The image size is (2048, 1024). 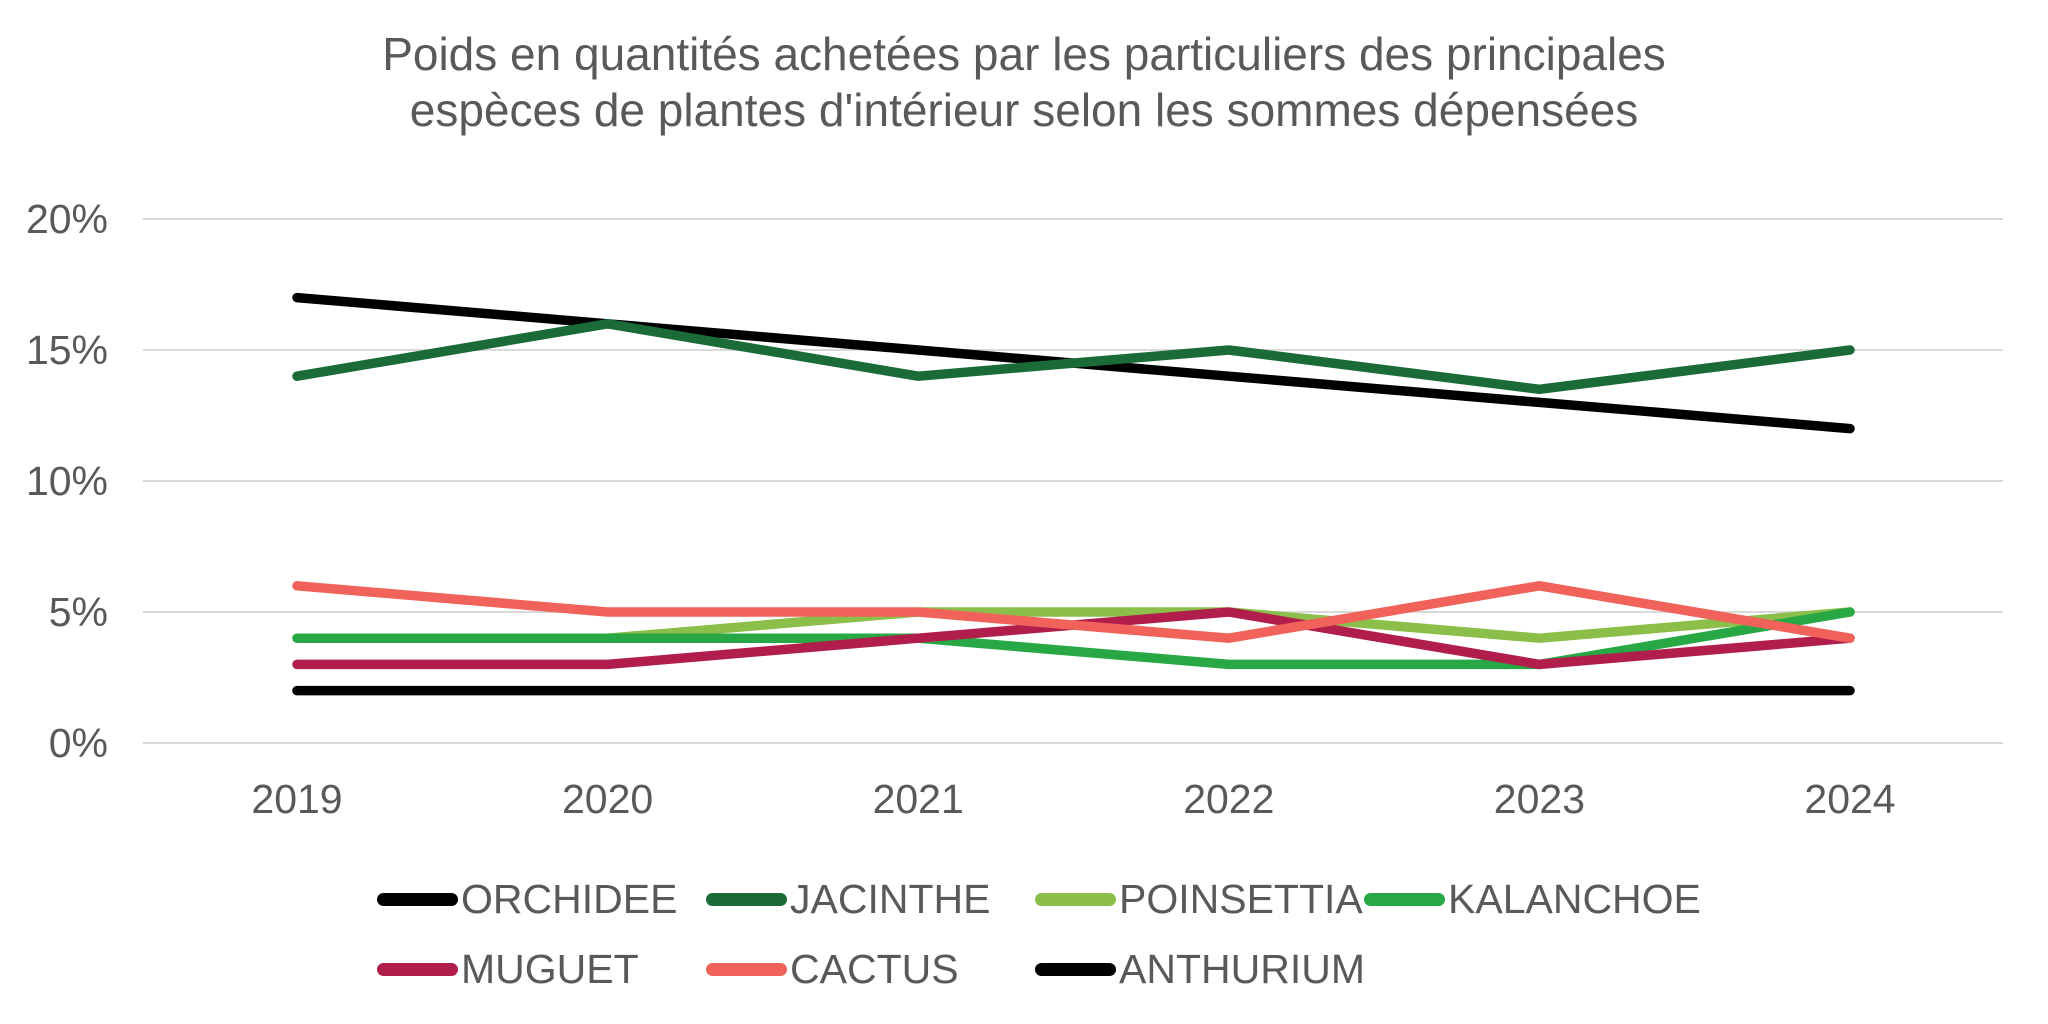 What do you see at coordinates (417, 899) in the screenshot?
I see `legend-swatch-orchidee` at bounding box center [417, 899].